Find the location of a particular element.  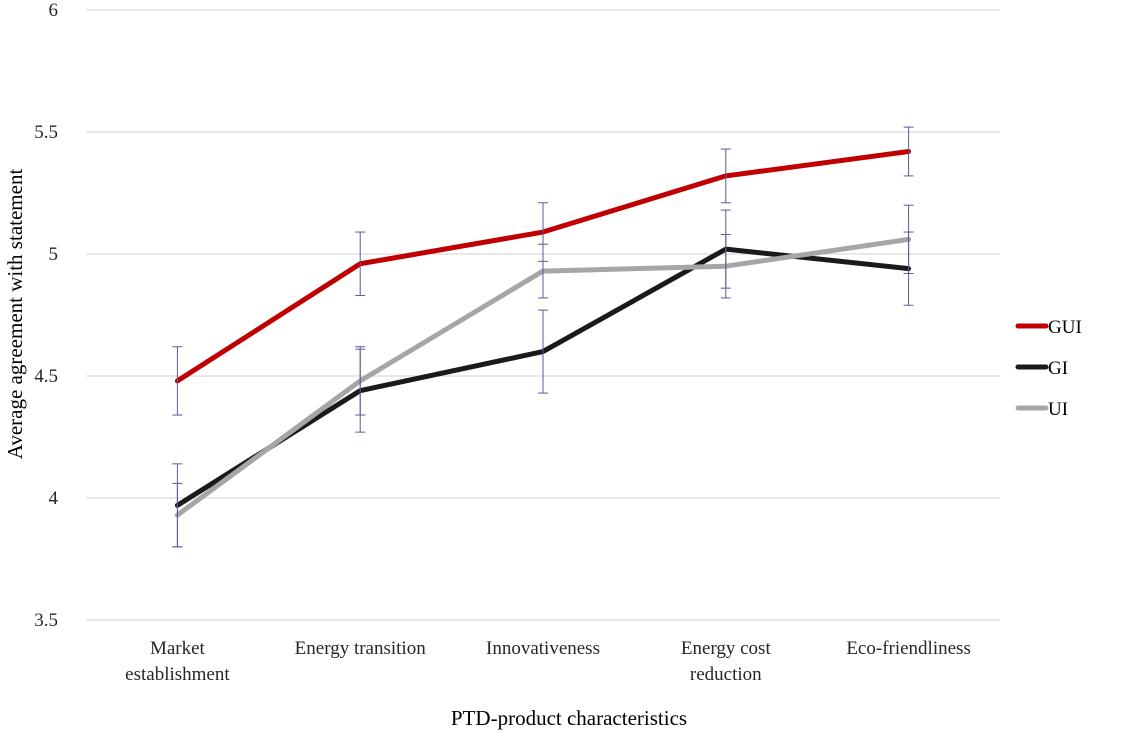

x-tick-label: Market establishment is located at coordinates (177, 661).